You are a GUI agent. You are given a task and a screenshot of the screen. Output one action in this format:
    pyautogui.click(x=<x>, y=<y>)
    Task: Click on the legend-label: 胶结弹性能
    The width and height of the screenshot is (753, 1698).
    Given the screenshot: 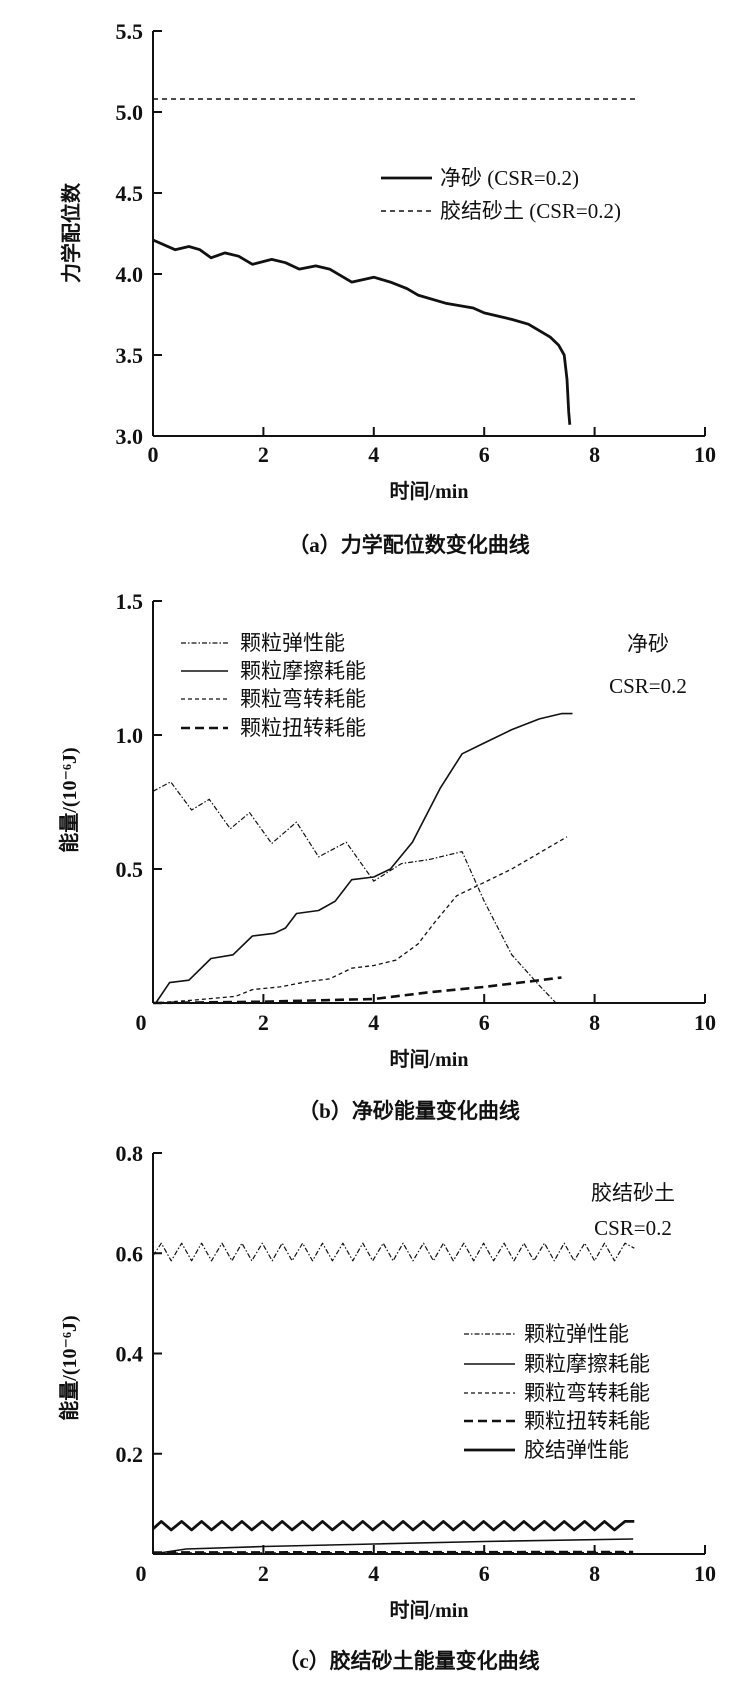 What is the action you would take?
    pyautogui.click(x=576, y=1450)
    